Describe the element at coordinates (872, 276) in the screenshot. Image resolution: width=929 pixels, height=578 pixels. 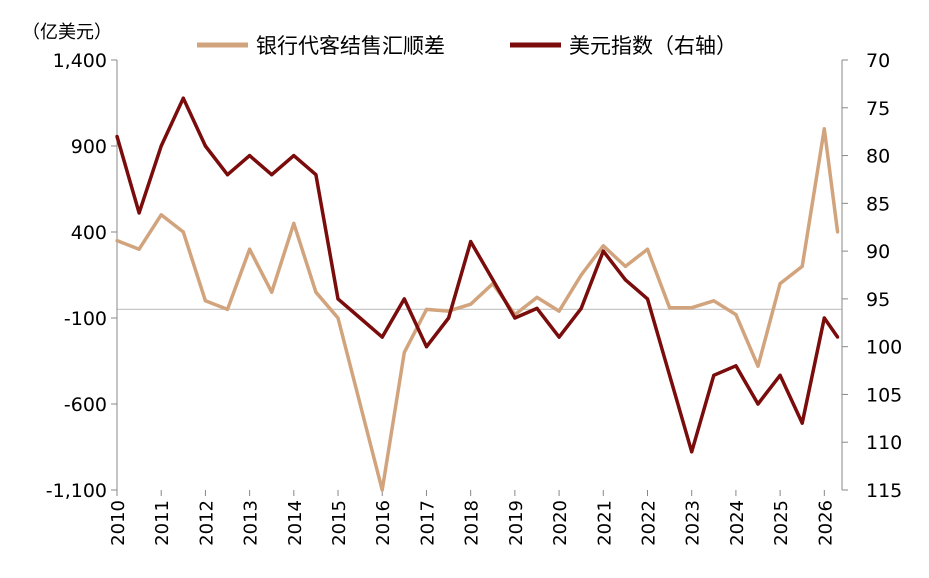
I see `right-axis-ticks: 70 75 80 85 90 95 100 105 110 115` at that location.